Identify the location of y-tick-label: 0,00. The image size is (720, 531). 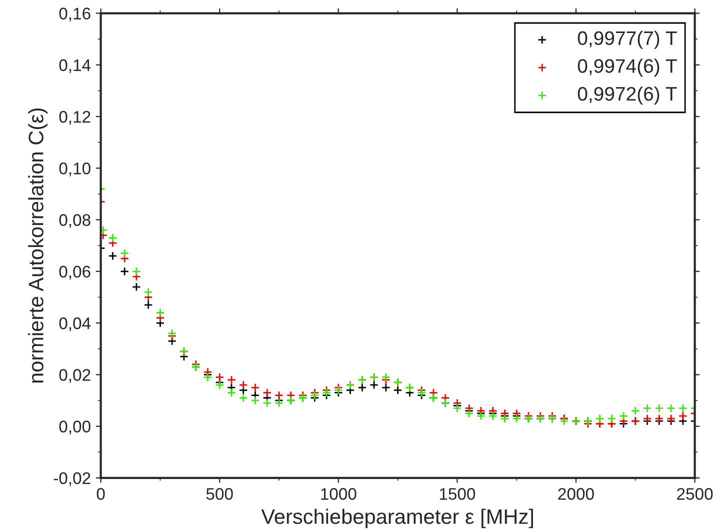
(74, 427).